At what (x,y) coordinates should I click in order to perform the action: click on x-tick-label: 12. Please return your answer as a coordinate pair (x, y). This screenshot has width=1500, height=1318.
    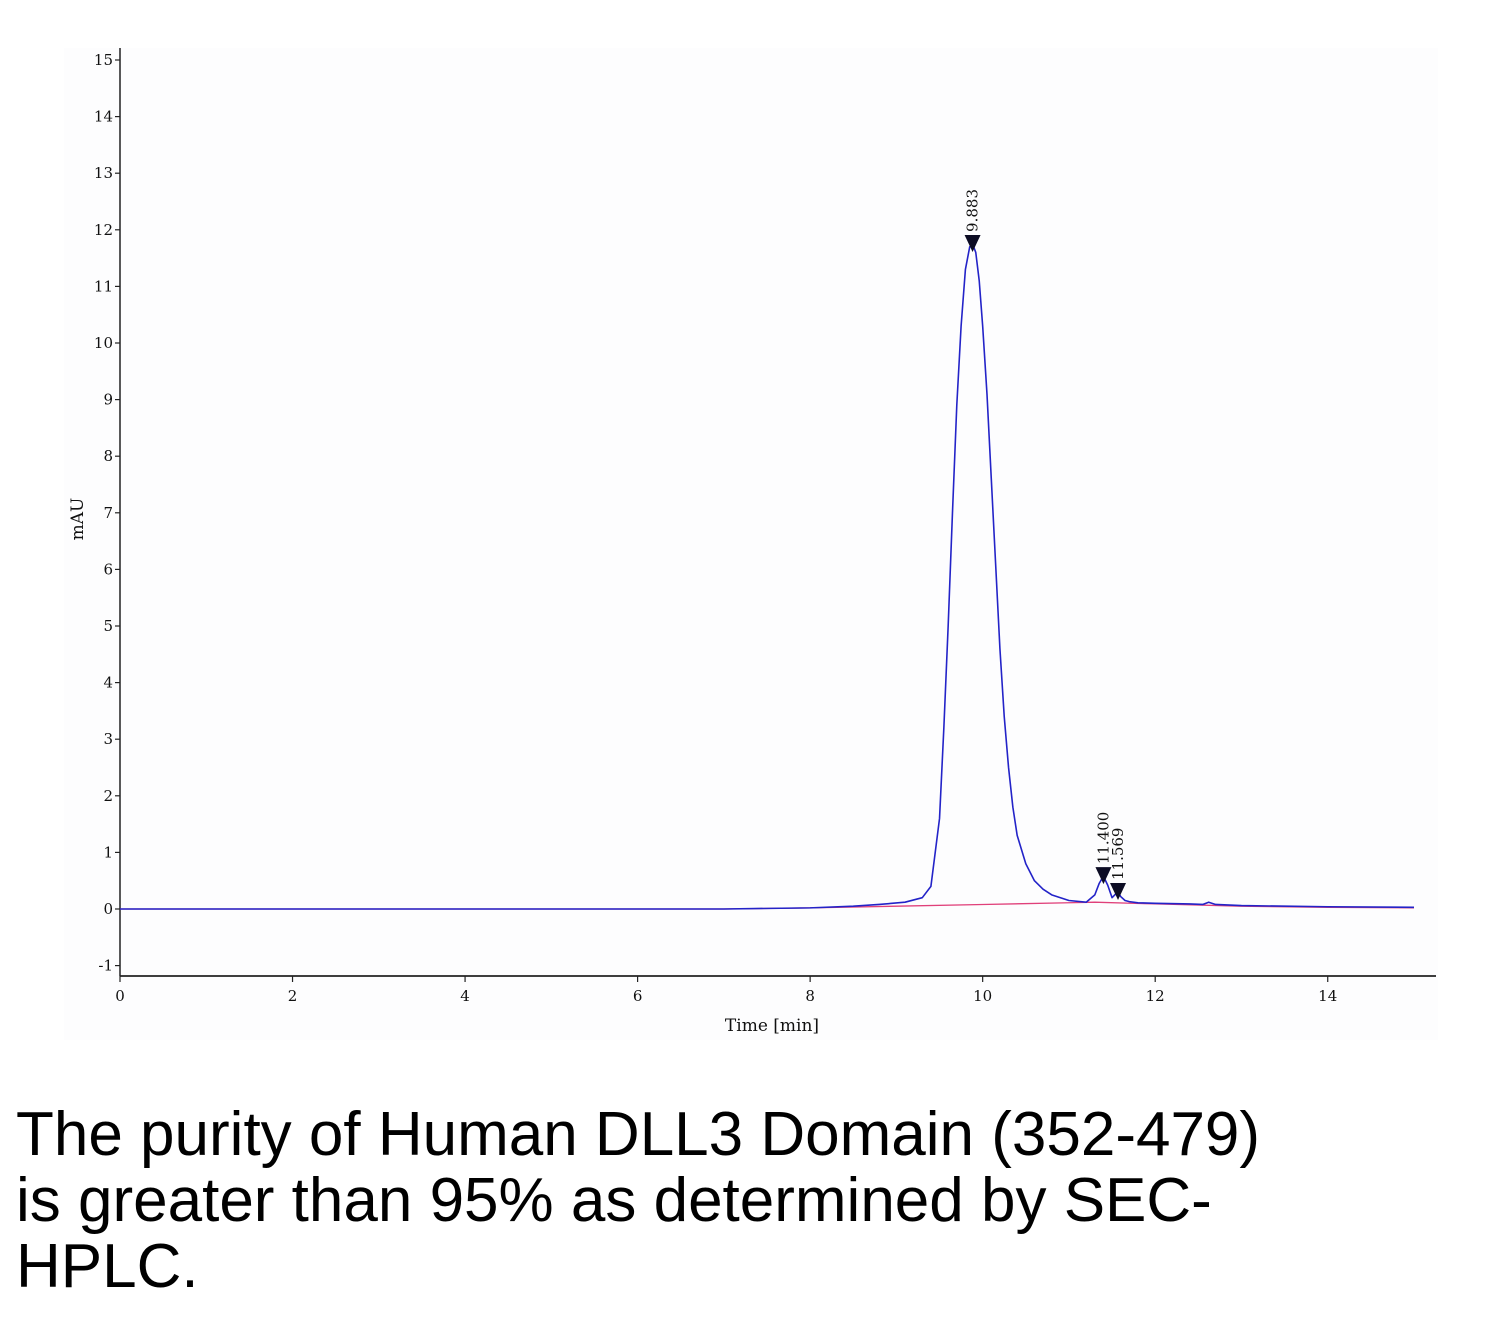
    Looking at the image, I should click on (1155, 996).